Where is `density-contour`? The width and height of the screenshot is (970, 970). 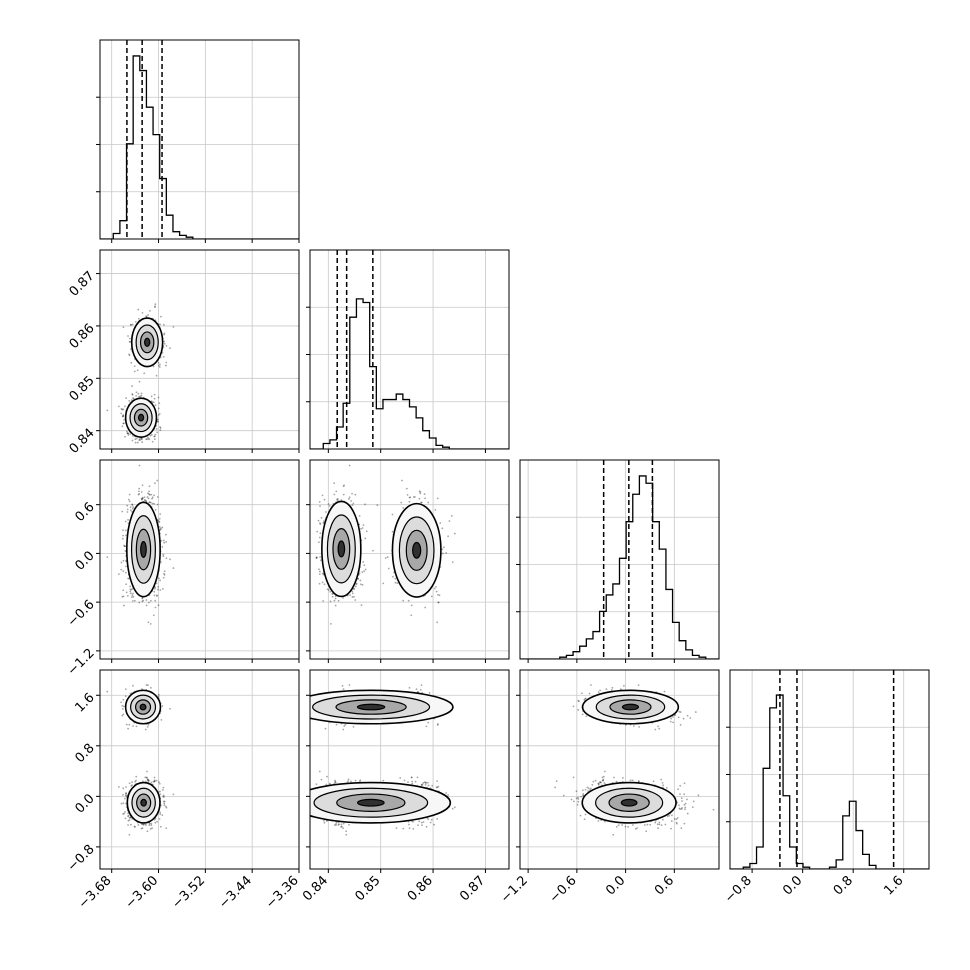
density-contour is located at coordinates (143, 549).